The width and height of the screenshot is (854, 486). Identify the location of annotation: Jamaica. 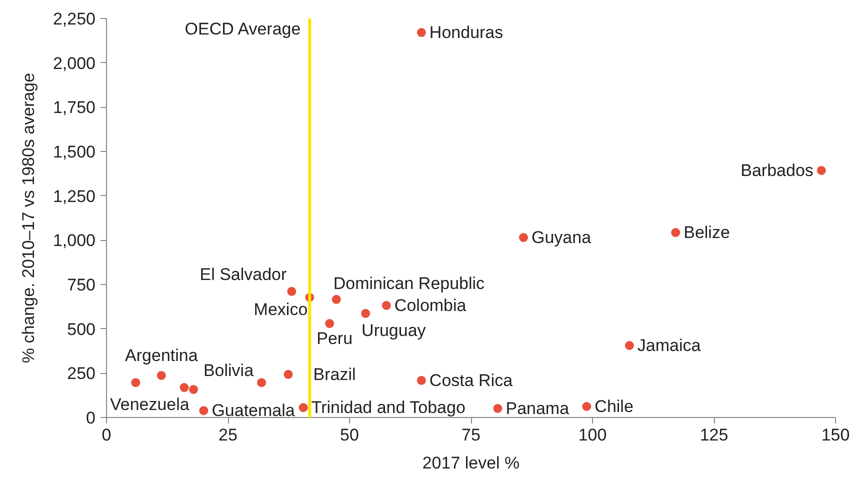
(669, 346).